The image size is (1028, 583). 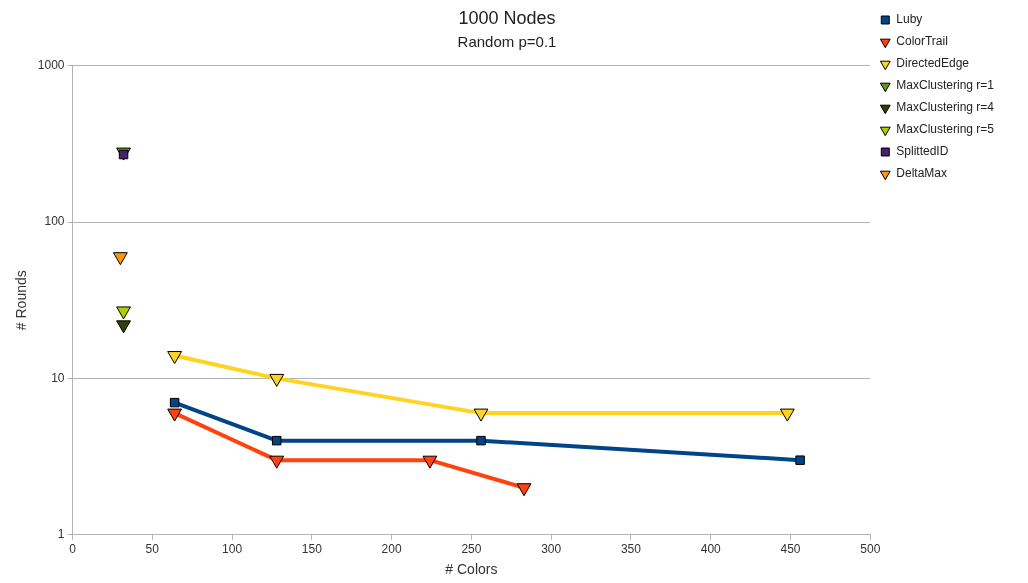 What do you see at coordinates (54, 221) in the screenshot?
I see `y-tick-label: 100` at bounding box center [54, 221].